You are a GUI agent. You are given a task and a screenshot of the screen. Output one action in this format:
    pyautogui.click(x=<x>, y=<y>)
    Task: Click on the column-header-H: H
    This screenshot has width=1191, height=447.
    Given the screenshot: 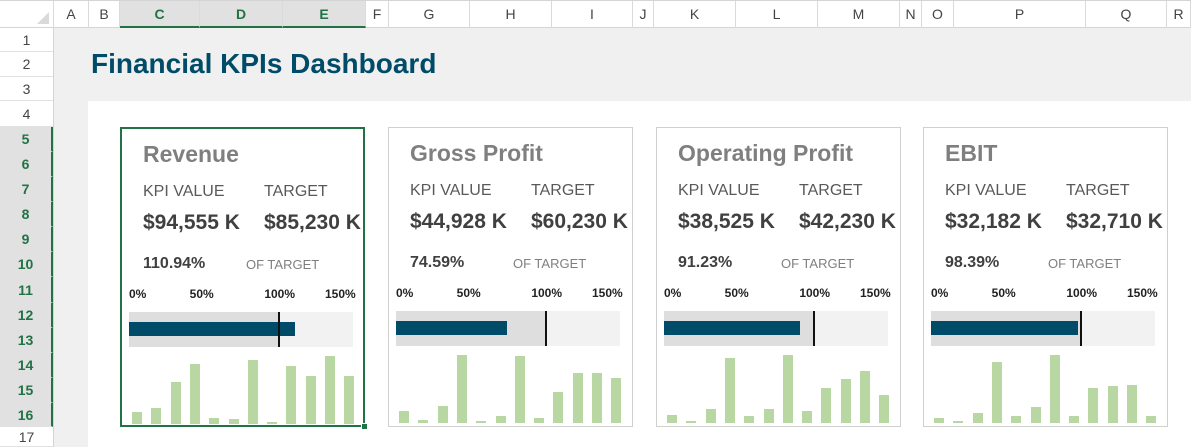 What is the action you would take?
    pyautogui.click(x=511, y=14)
    